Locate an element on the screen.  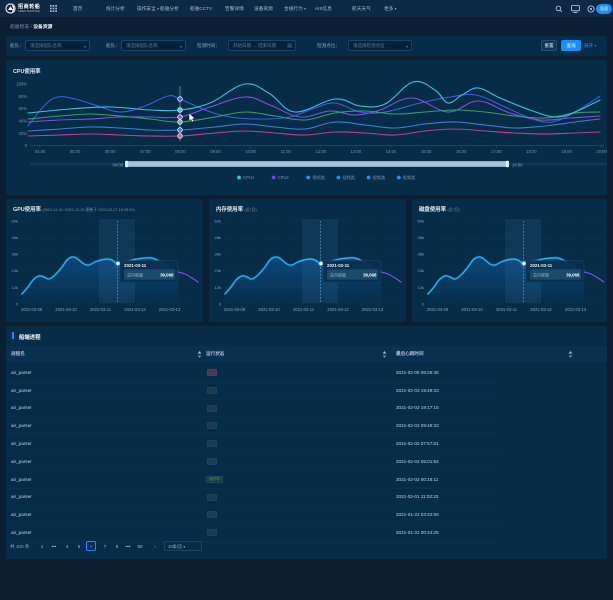
svg-text: 16:00 is located at coordinates (461, 151).